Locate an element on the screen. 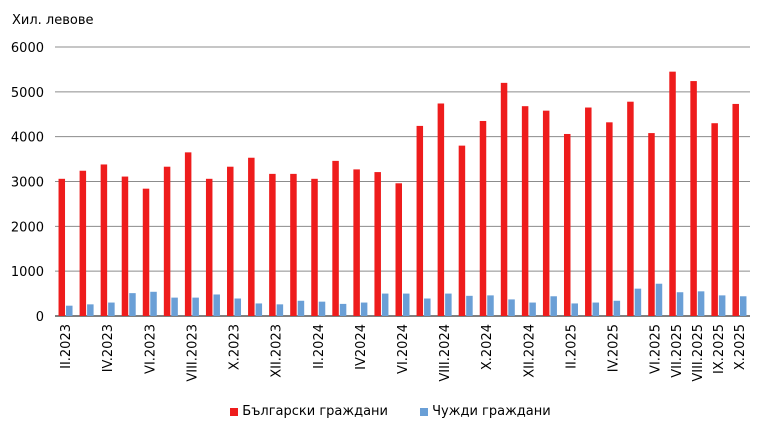 This screenshot has width=781, height=431. legend: Български граждани Чужди граждани is located at coordinates (390, 412).